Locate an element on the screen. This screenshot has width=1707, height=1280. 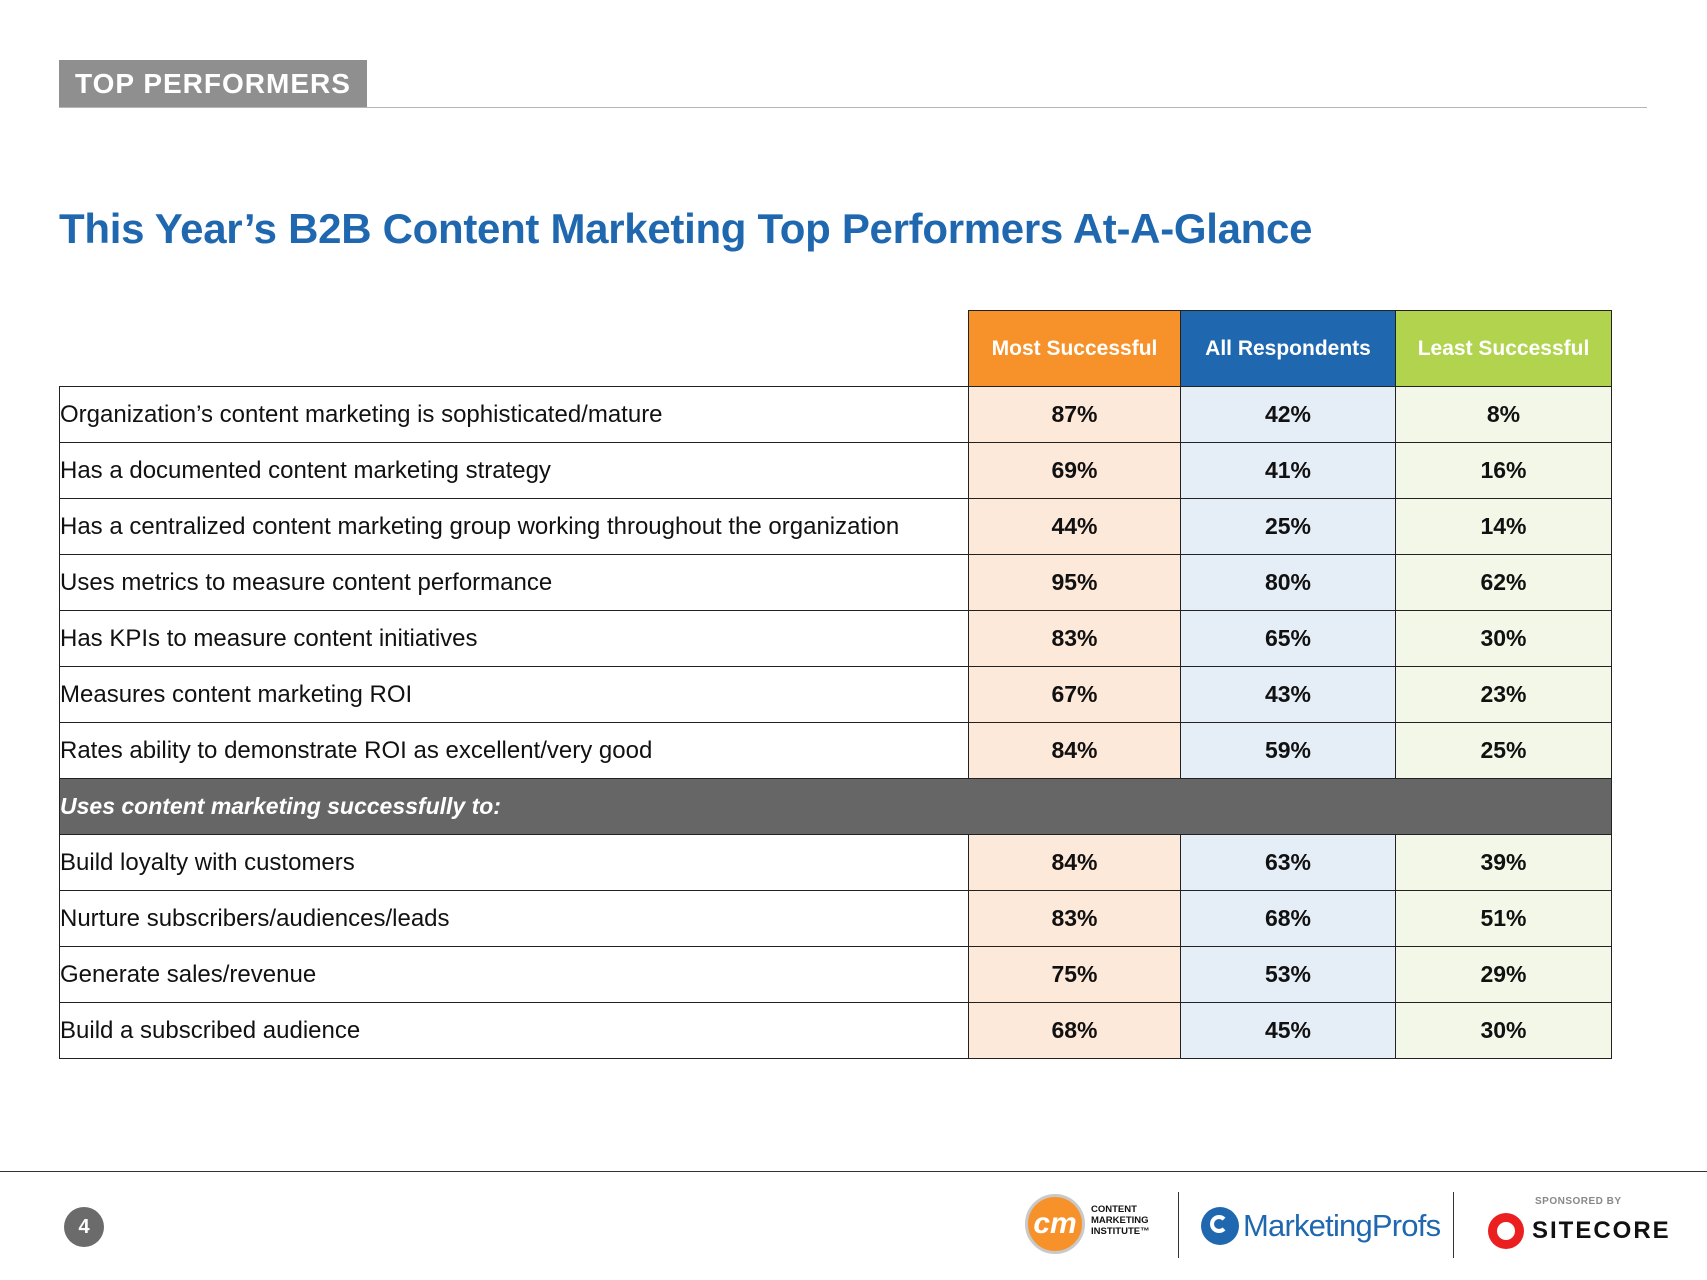
value-most-successful: 67% is located at coordinates (1074, 694).